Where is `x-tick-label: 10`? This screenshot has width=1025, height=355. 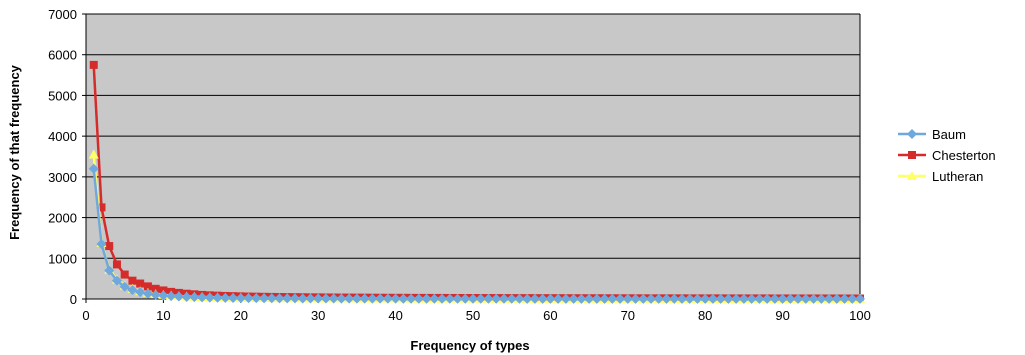 x-tick-label: 10 is located at coordinates (163, 315).